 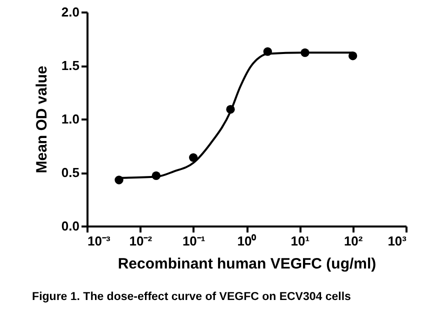 I want to click on y-tick-label: 0.0, so click(x=70, y=226).